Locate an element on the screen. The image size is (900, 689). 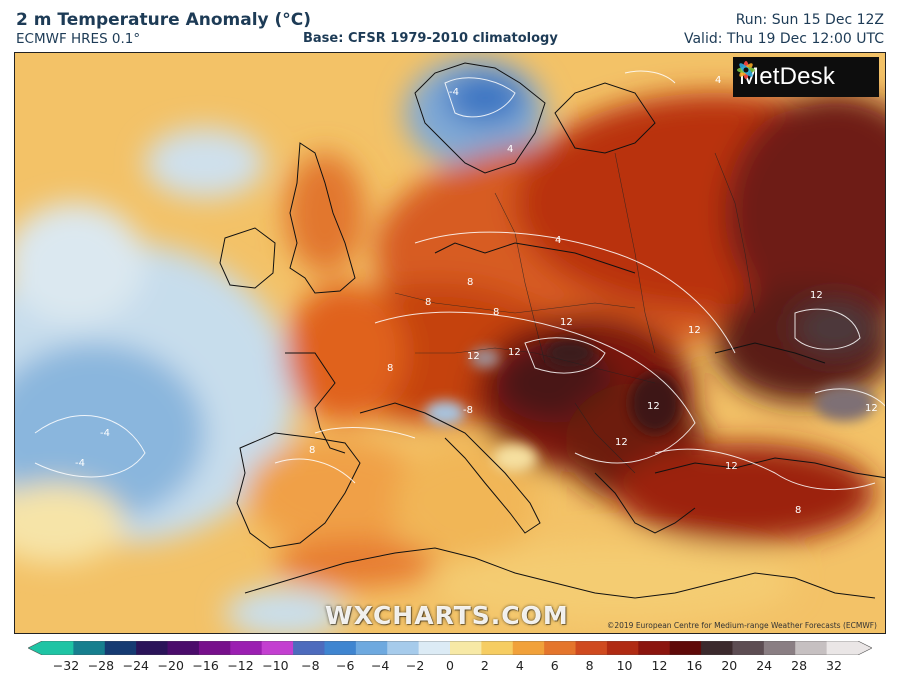
anomaly-detail is located at coordinates (650, 405).